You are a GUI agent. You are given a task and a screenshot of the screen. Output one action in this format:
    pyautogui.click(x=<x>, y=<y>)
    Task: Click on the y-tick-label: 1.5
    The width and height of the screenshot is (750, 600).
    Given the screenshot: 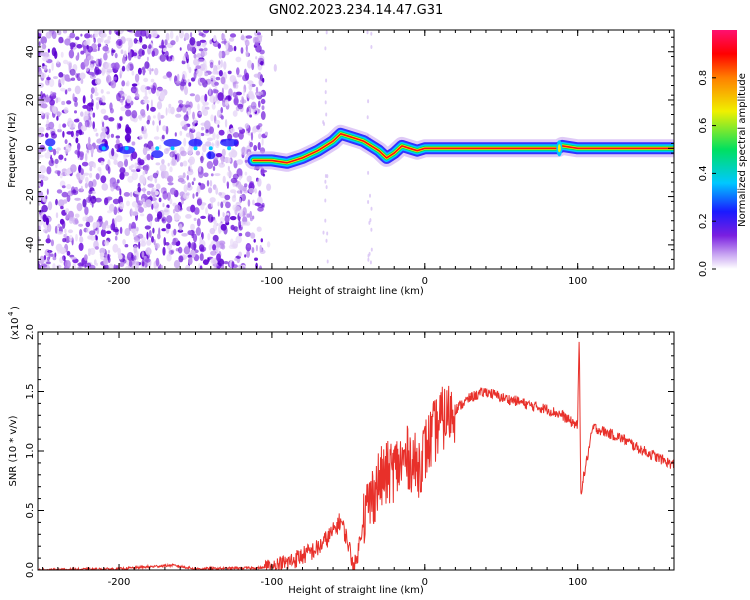 What is the action you would take?
    pyautogui.click(x=30, y=392)
    